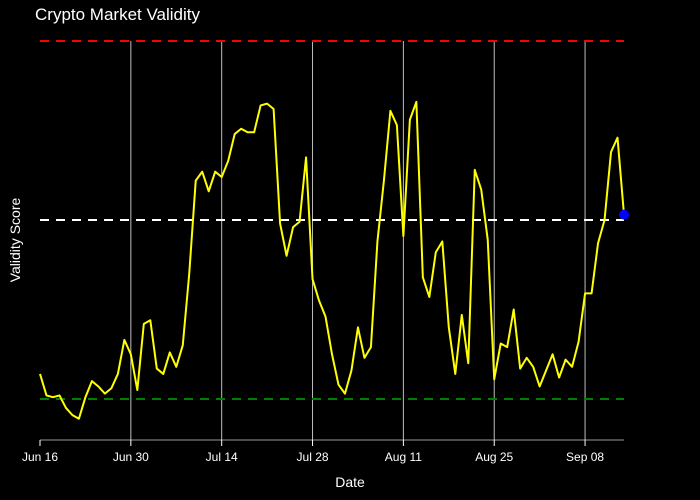 The image size is (700, 500). What do you see at coordinates (585, 457) in the screenshot?
I see `x-tick-label: Sep 08` at bounding box center [585, 457].